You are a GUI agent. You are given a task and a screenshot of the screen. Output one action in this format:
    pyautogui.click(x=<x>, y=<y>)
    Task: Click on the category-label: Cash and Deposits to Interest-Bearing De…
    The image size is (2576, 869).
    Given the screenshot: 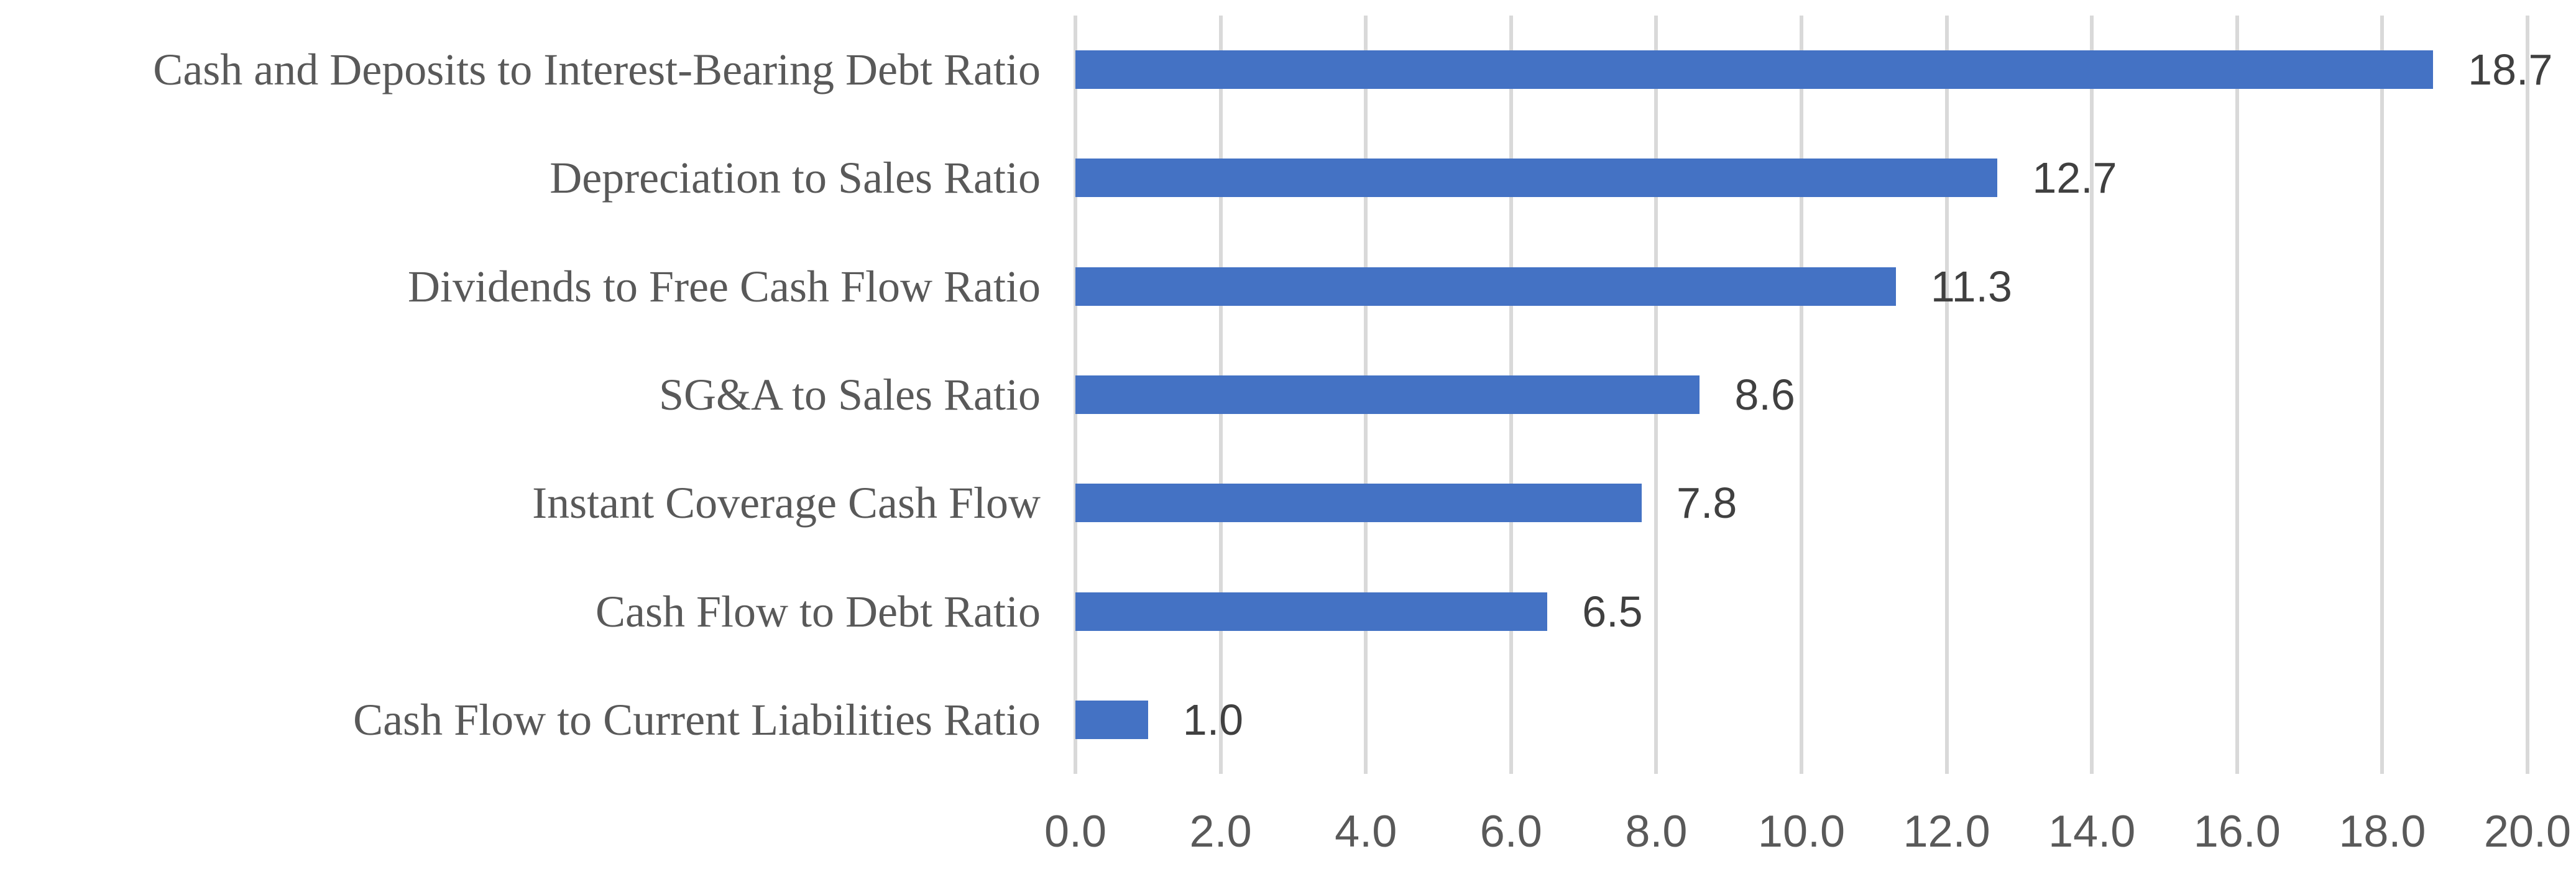 What is the action you would take?
    pyautogui.click(x=597, y=70)
    